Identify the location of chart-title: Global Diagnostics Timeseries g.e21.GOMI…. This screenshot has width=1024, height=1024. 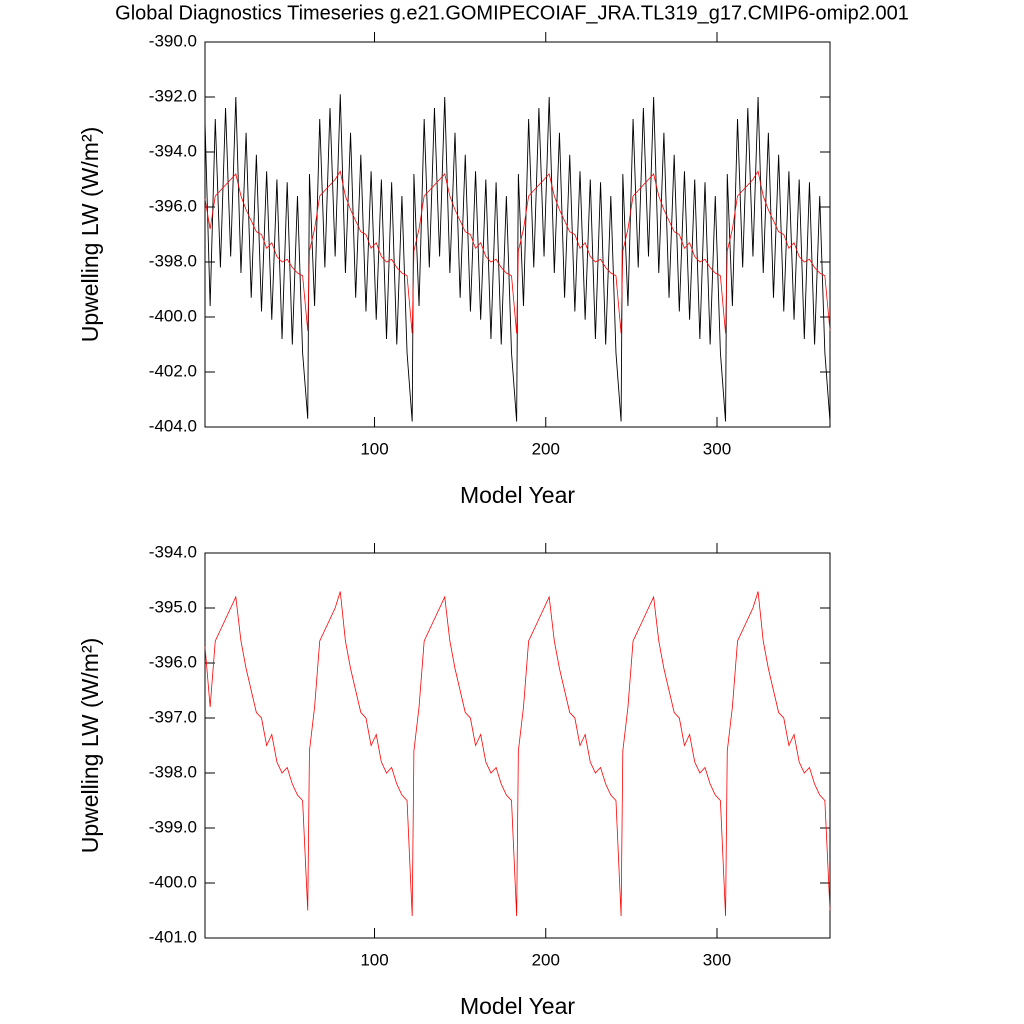
(512, 13).